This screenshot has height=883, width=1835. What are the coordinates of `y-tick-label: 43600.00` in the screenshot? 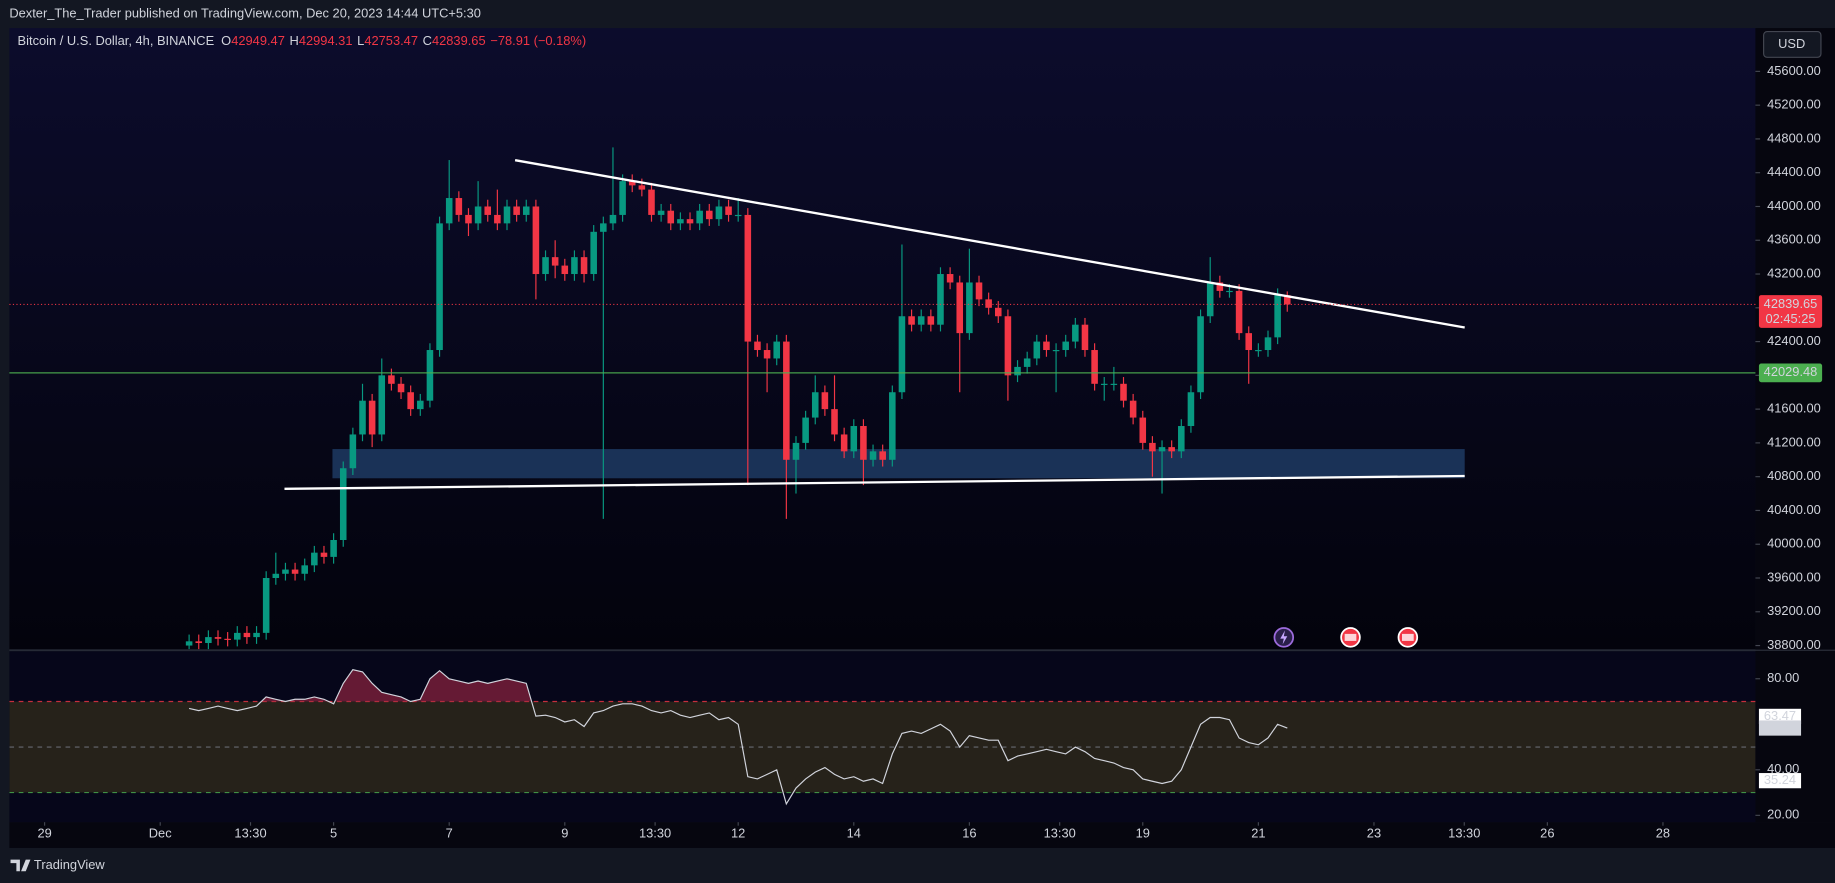 It's located at (1794, 239).